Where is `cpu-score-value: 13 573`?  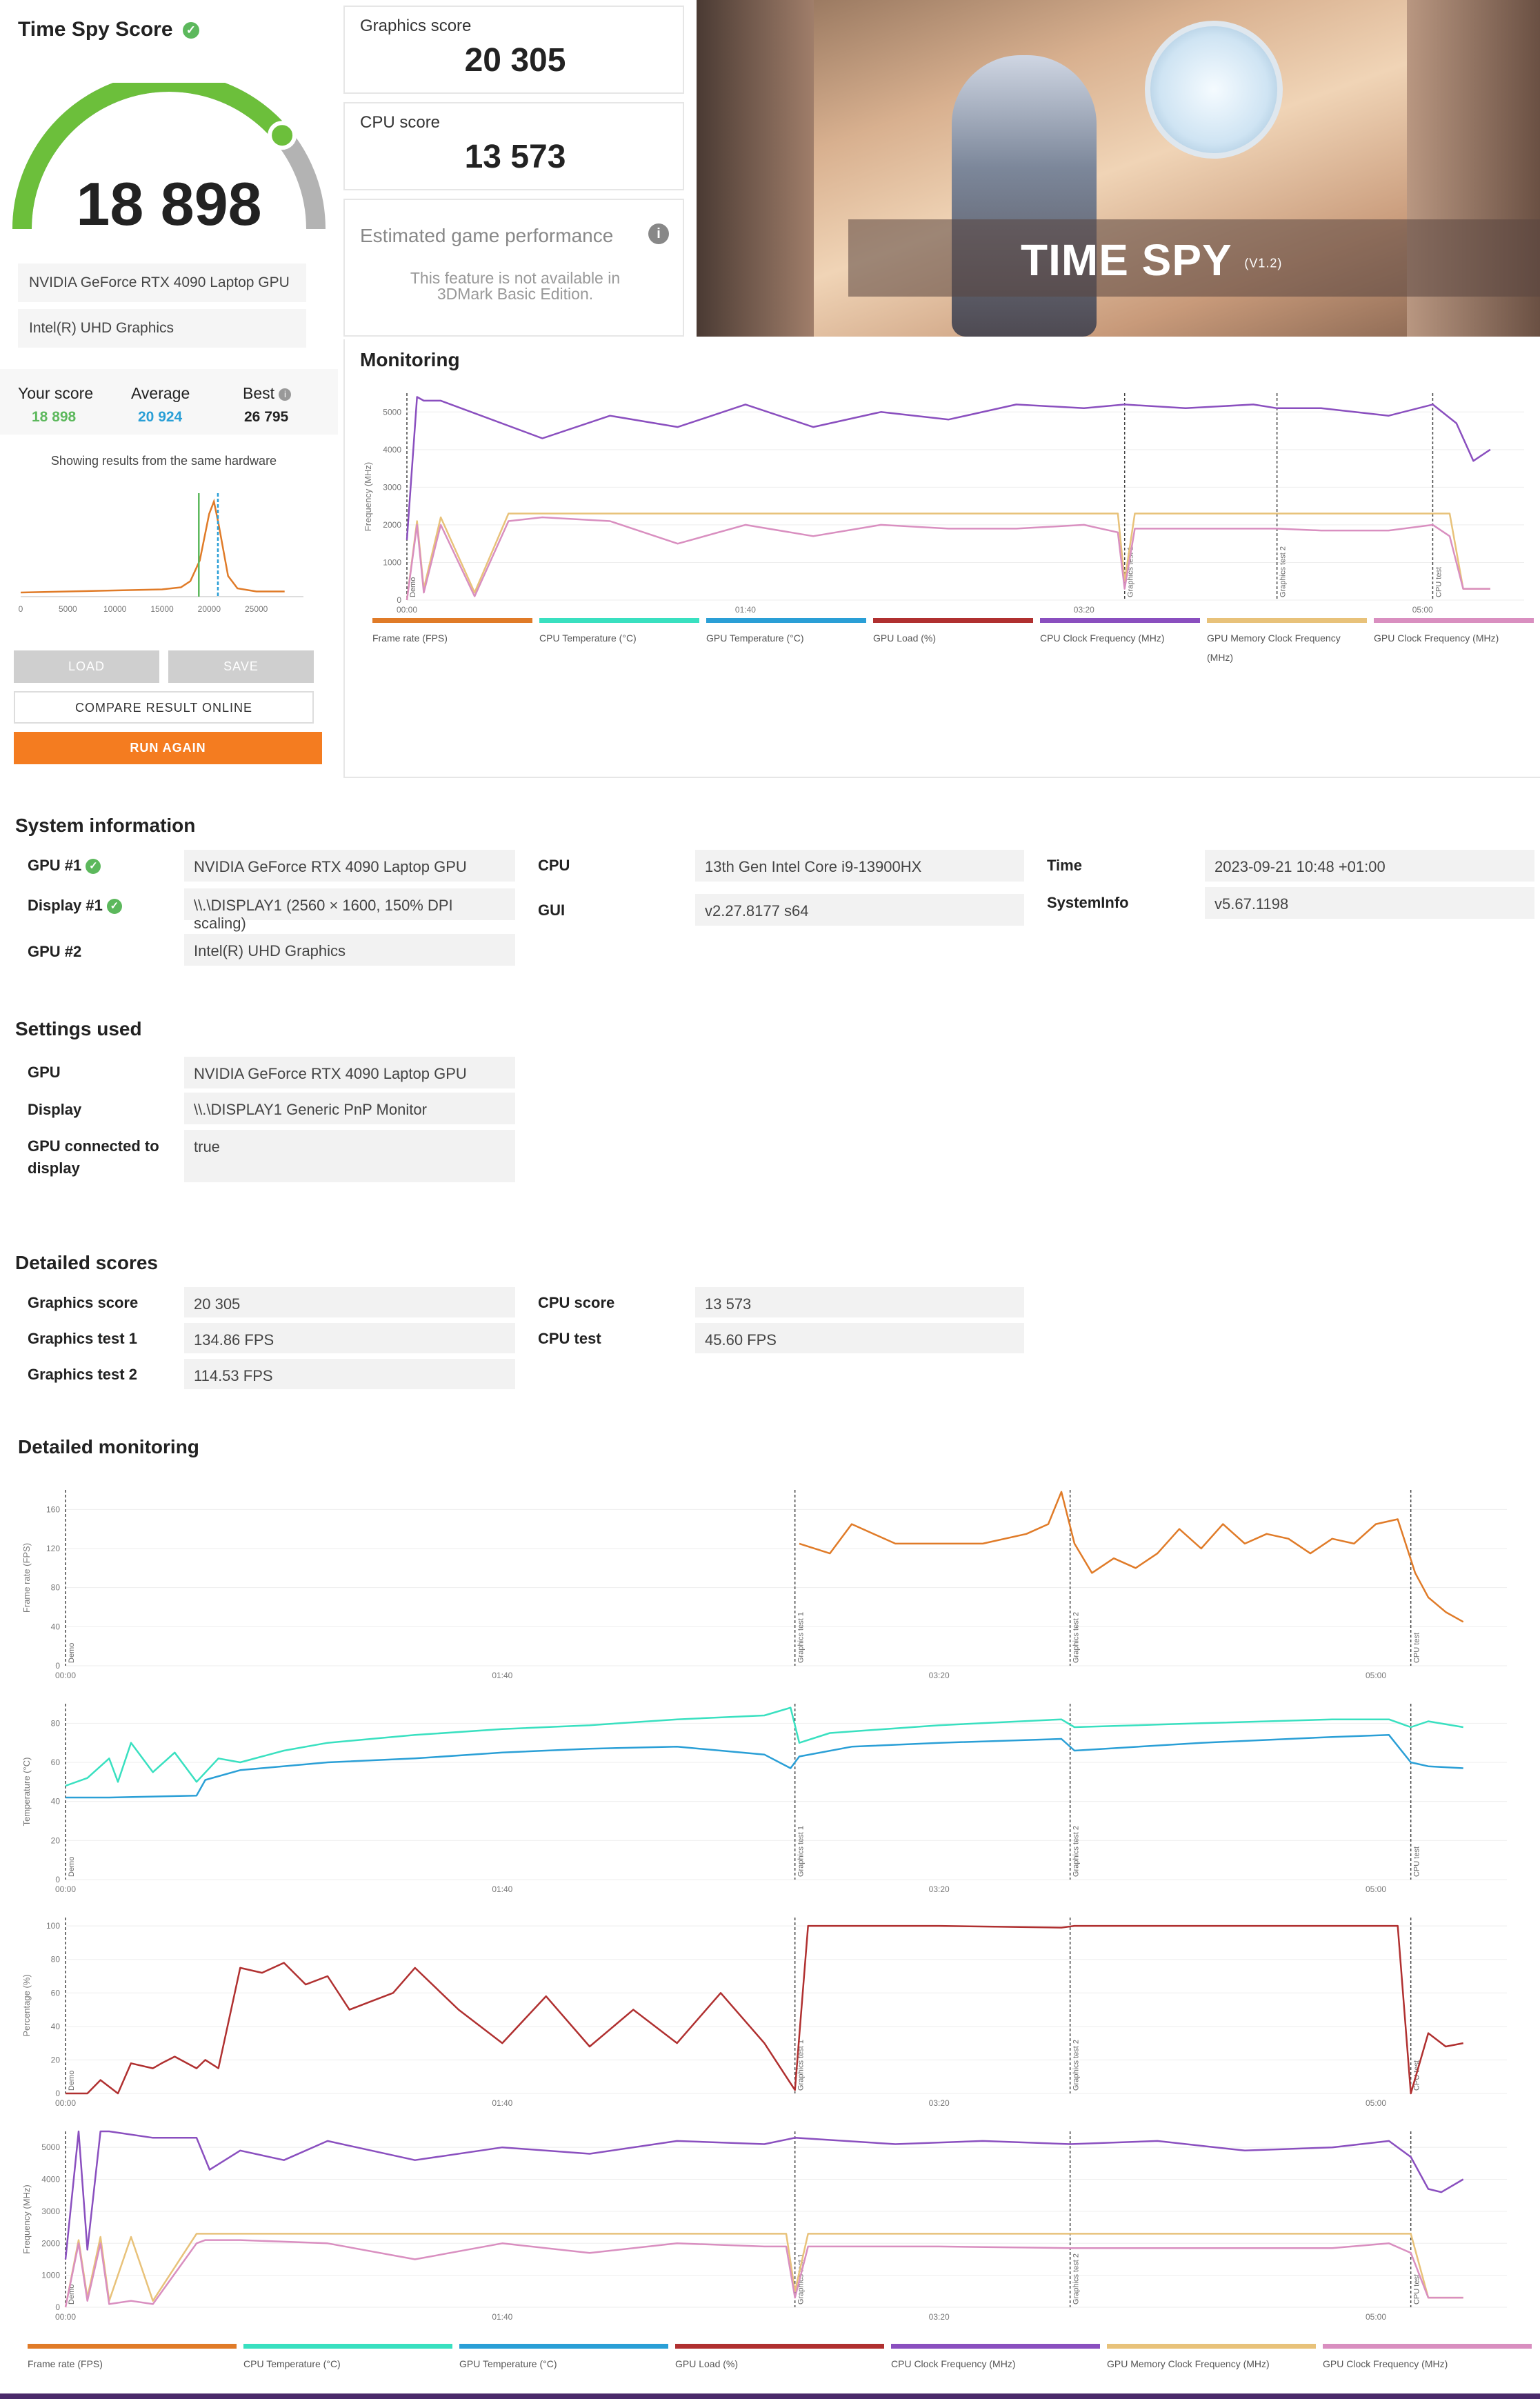 cpu-score-value: 13 573 is located at coordinates (515, 157).